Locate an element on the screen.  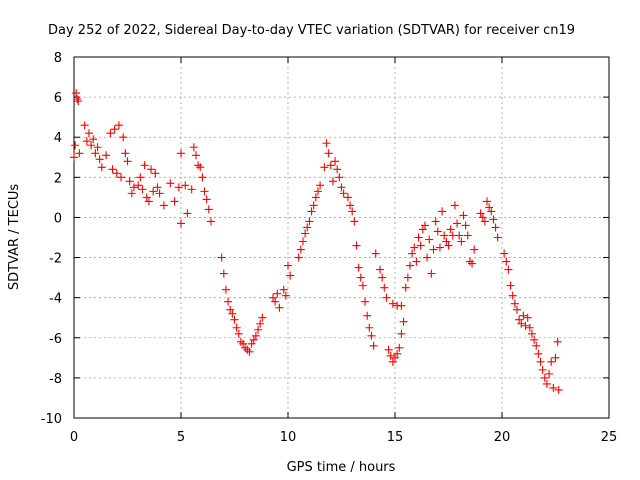
x-tick-label: 5 is located at coordinates (181, 437).